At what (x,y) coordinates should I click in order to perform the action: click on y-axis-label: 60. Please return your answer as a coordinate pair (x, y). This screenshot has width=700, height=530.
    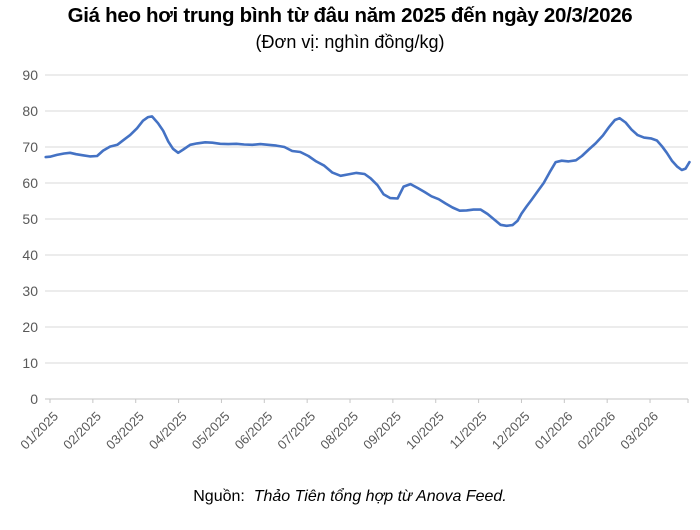
    Looking at the image, I should click on (30, 183).